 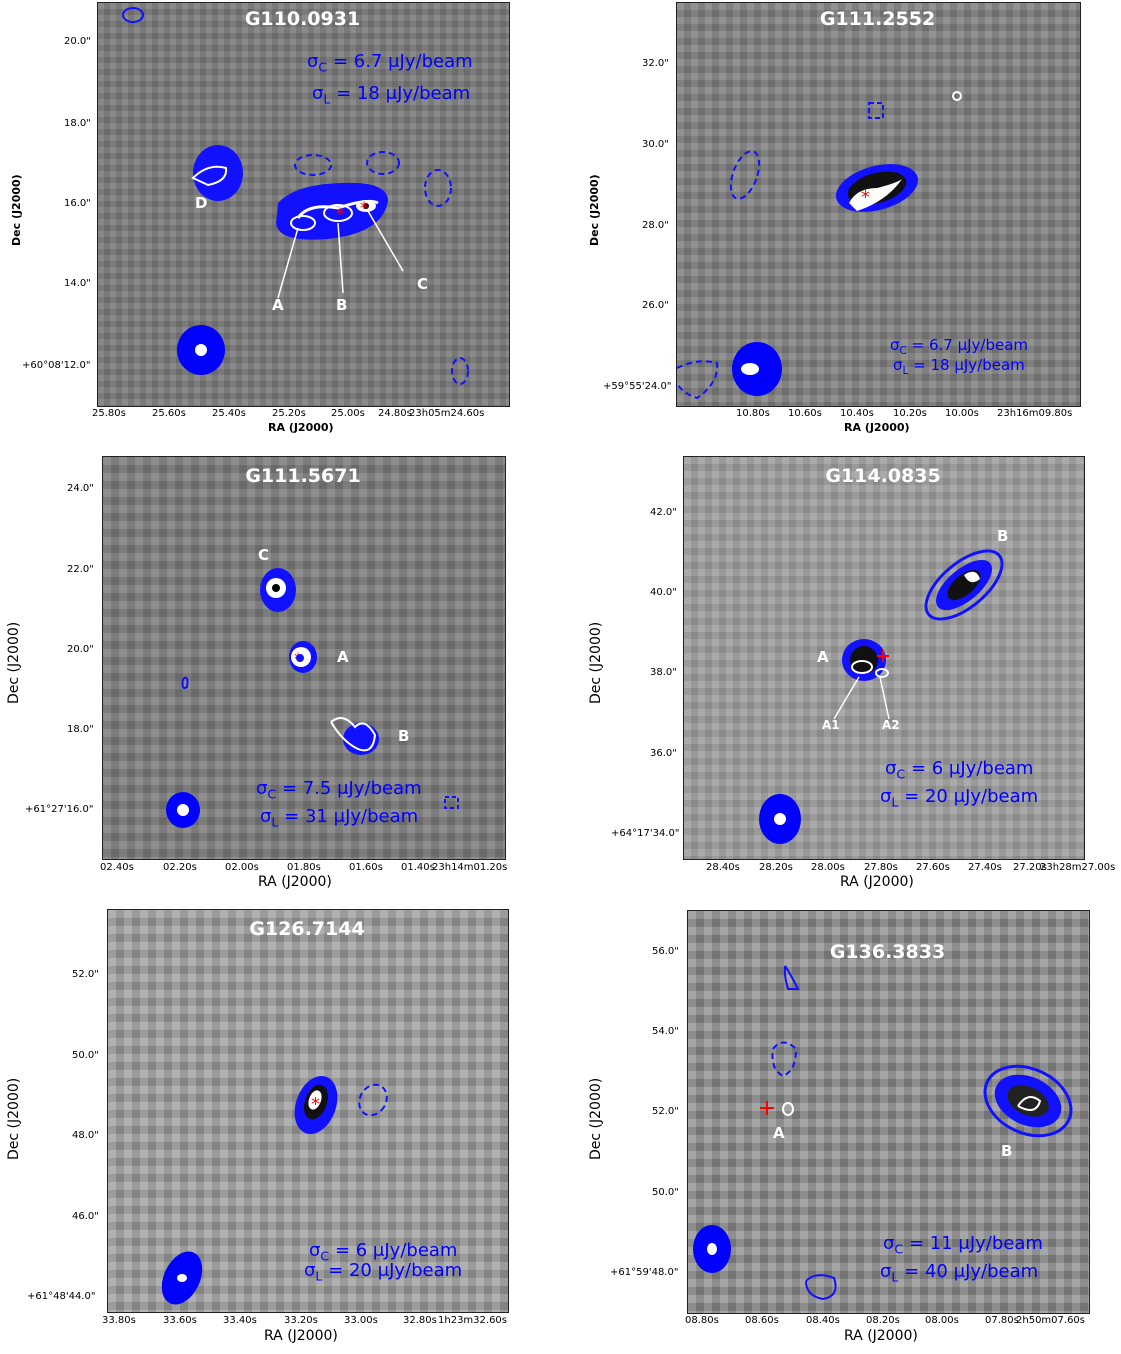 I want to click on x-tick-label: 07.80s, so click(x=1002, y=1320).